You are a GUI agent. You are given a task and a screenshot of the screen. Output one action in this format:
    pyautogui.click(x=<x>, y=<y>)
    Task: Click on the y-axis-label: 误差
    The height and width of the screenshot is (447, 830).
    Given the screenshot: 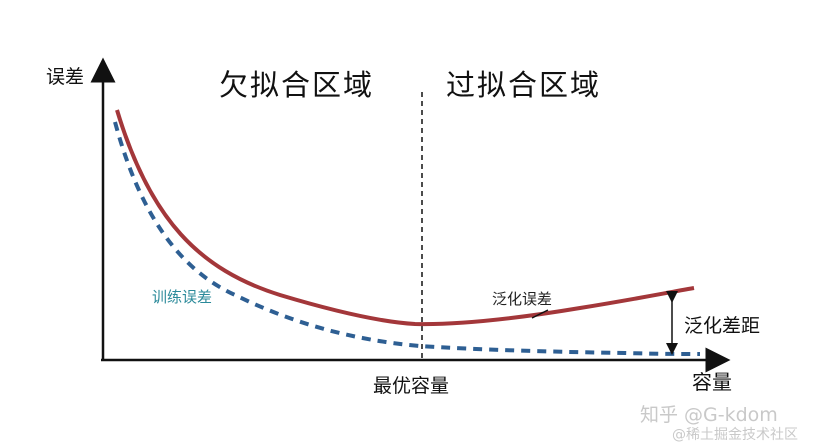 What is the action you would take?
    pyautogui.click(x=65, y=77)
    